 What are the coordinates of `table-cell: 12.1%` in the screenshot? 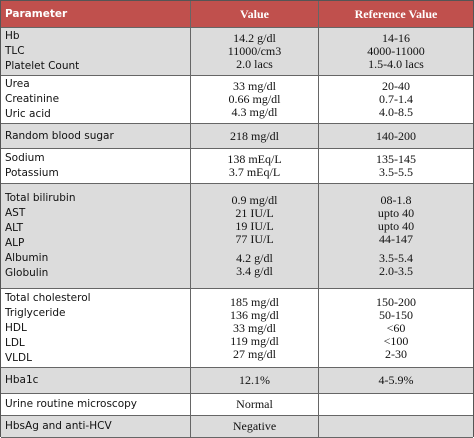 It's located at (255, 380).